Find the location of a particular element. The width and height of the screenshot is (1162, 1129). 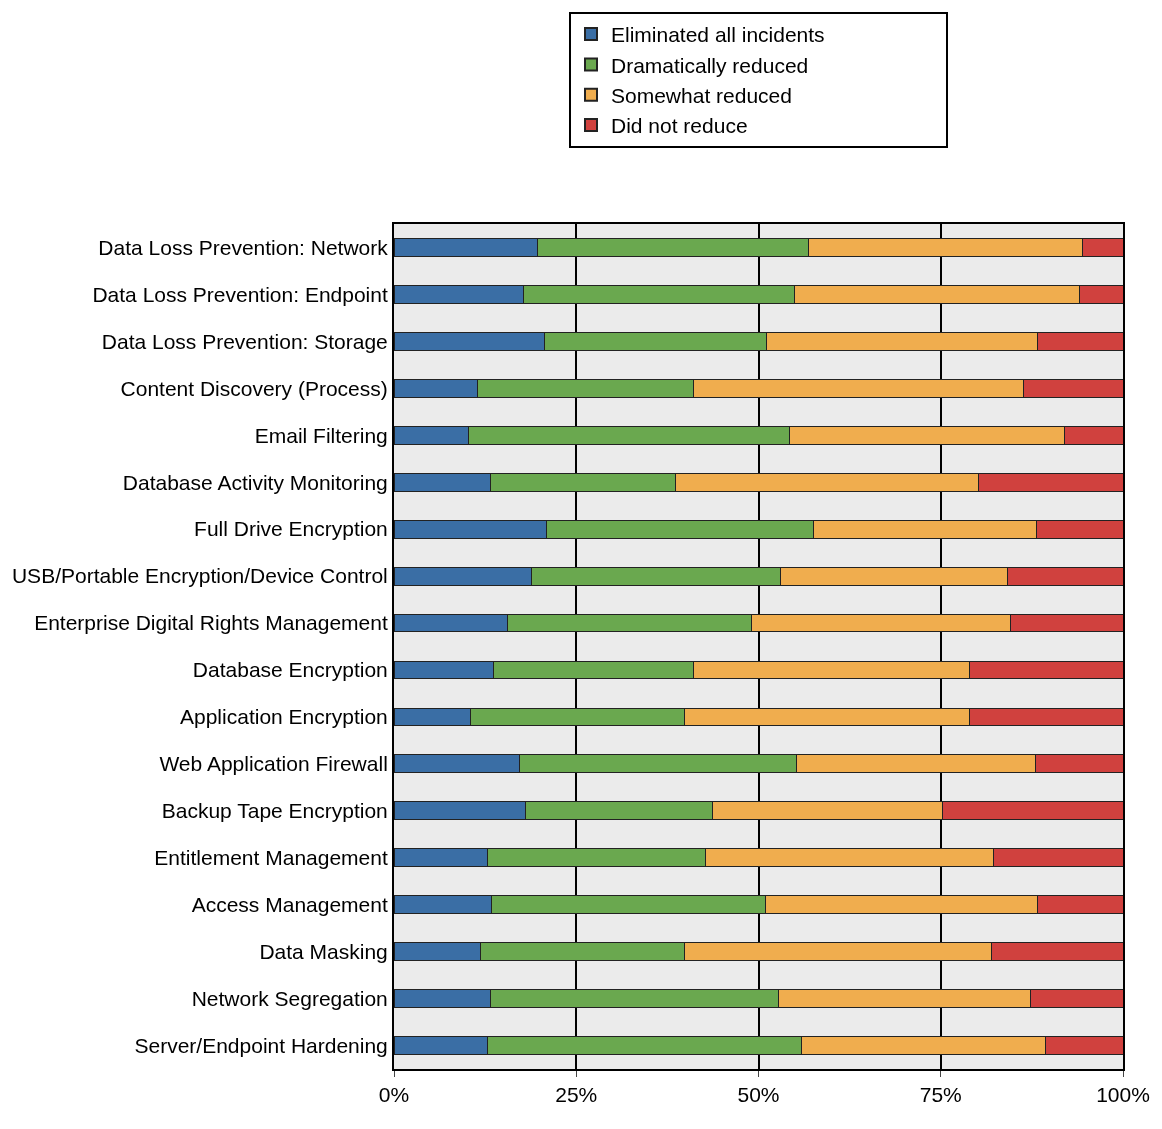

y-tick-label: Data Loss Prevention: Storage is located at coordinates (244, 341).